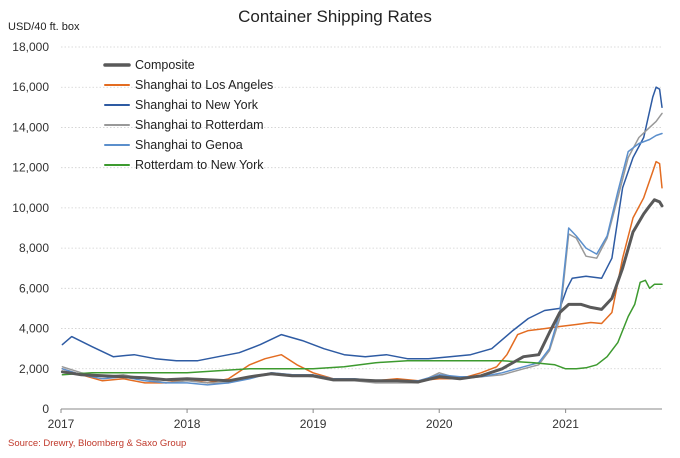 The height and width of the screenshot is (458, 680). What do you see at coordinates (30, 168) in the screenshot?
I see `y-tick-label: 12,000` at bounding box center [30, 168].